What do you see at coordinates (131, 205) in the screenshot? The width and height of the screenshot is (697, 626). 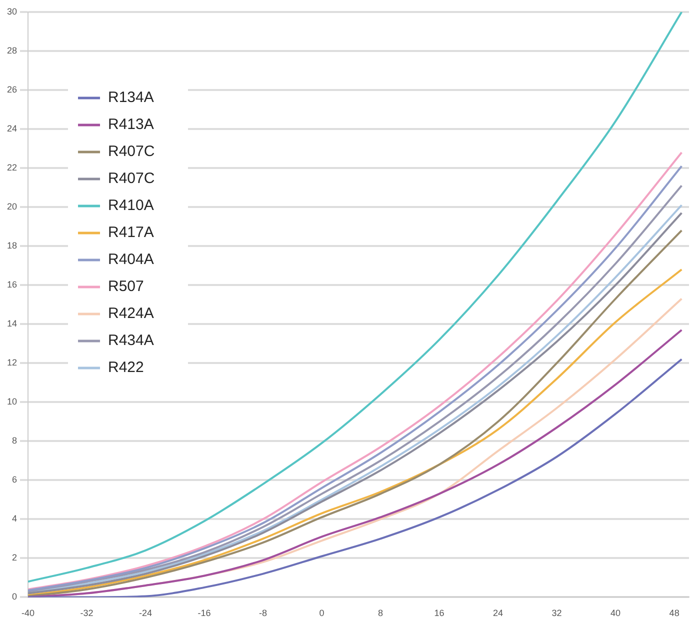 I see `legend-label: R410A` at bounding box center [131, 205].